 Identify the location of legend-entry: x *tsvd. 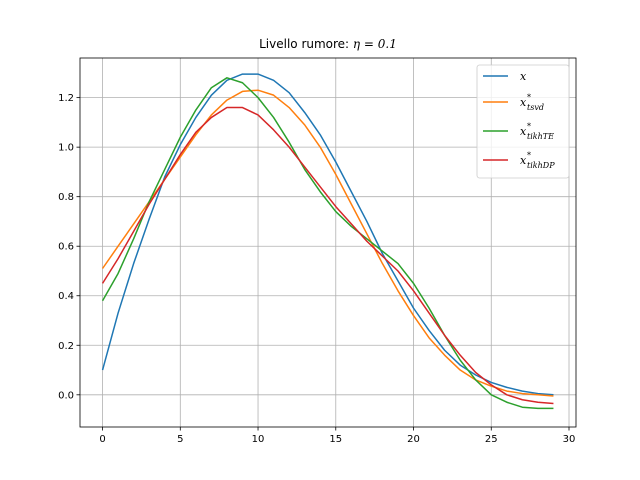
(532, 102).